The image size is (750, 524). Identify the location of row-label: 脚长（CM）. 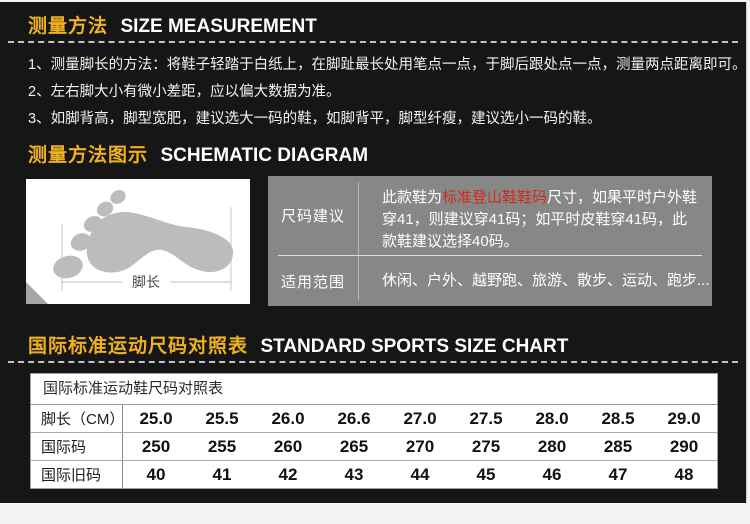
(77, 418).